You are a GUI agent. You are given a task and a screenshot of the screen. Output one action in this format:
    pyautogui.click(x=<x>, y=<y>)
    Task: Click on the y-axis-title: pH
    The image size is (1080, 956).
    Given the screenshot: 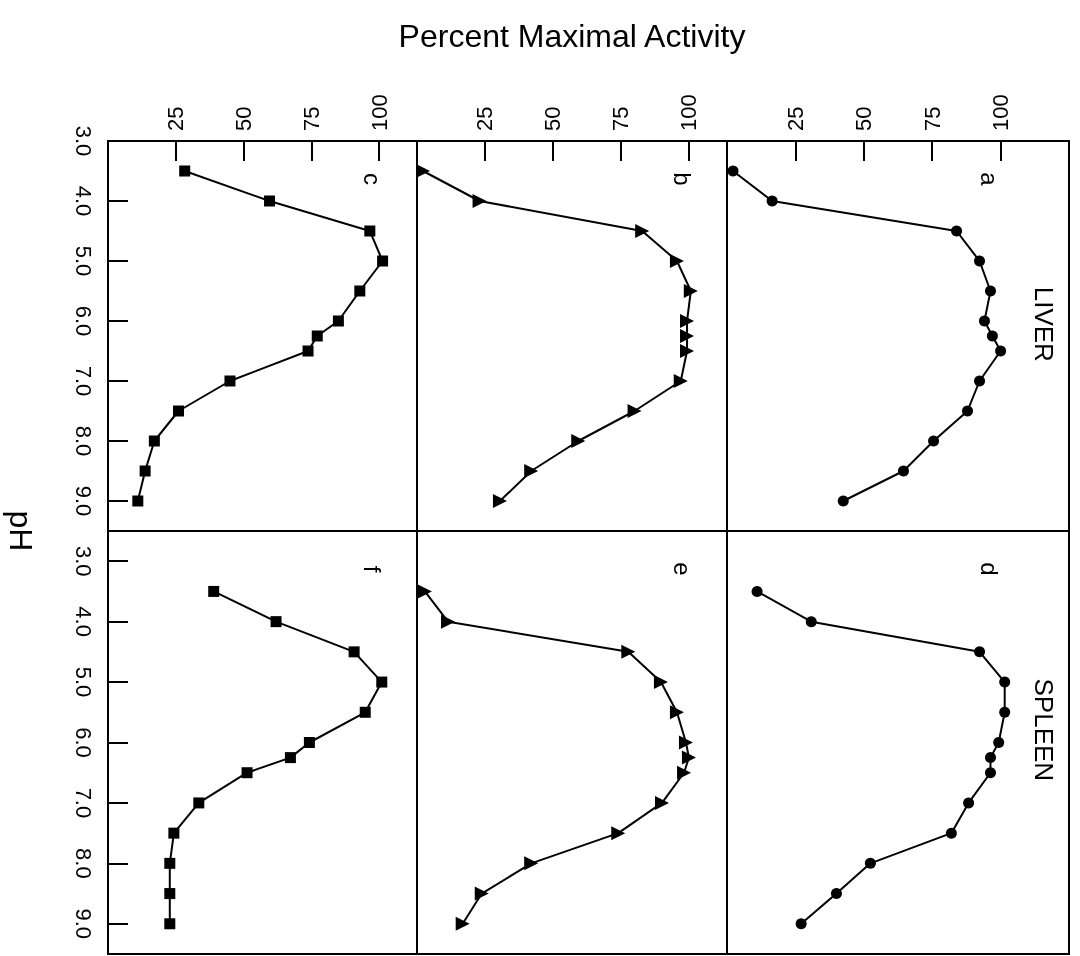 What is the action you would take?
    pyautogui.click(x=20, y=531)
    